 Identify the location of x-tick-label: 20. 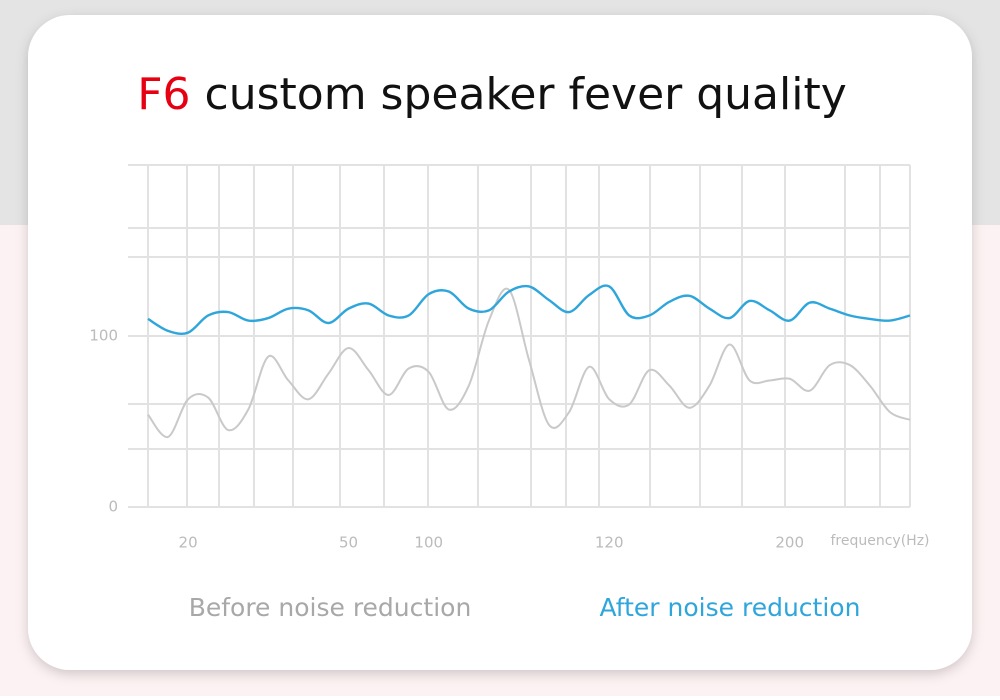
(188, 543).